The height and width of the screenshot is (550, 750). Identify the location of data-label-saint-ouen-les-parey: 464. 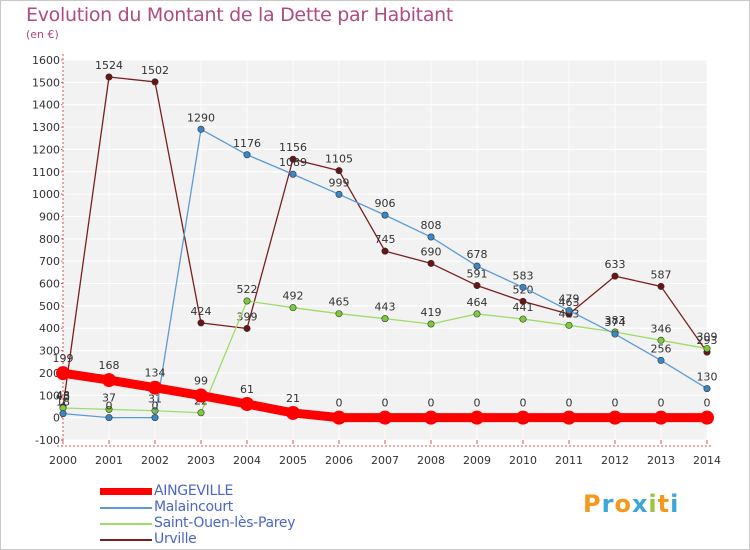
(477, 302).